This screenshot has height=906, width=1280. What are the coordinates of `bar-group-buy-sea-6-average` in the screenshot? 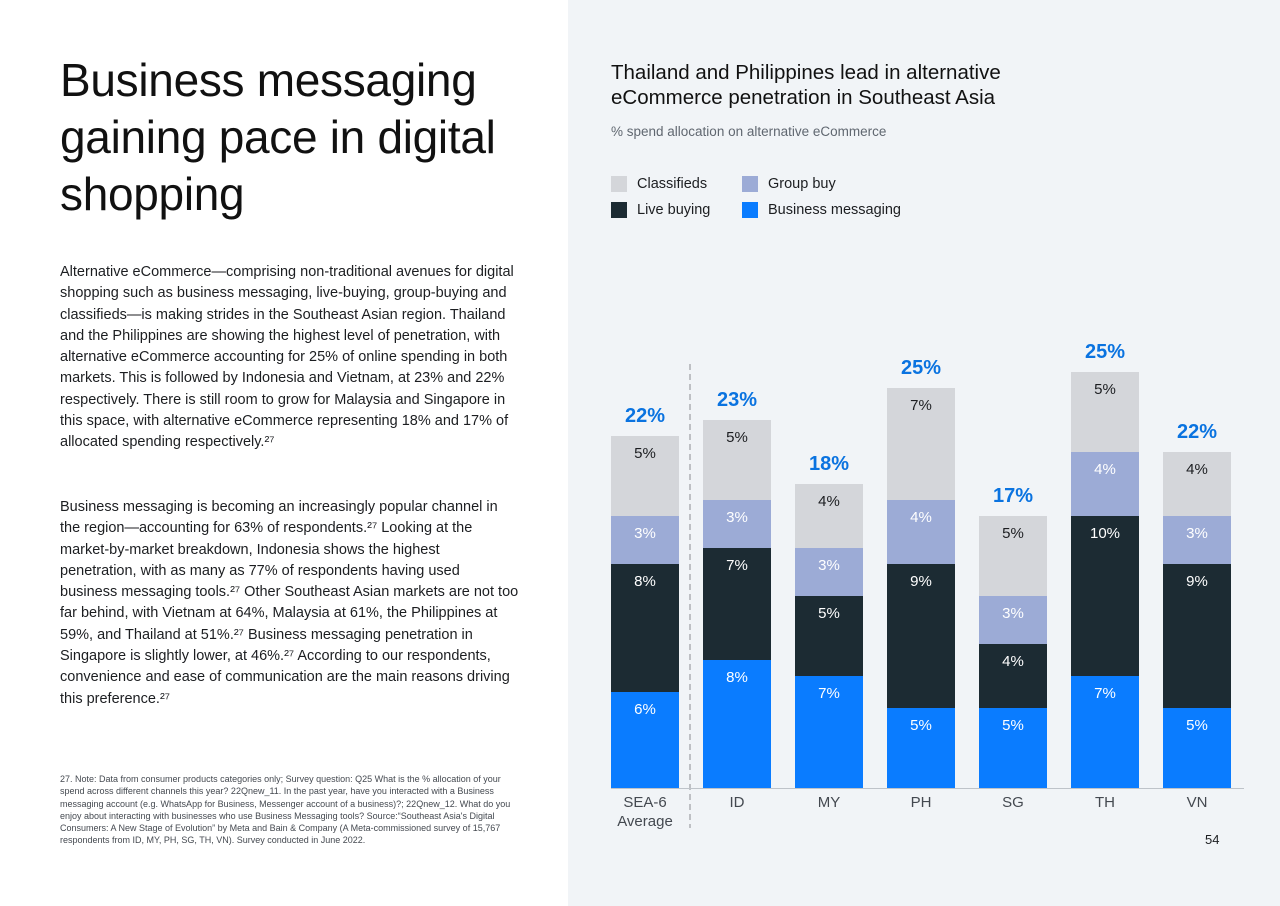 It's located at (645, 540).